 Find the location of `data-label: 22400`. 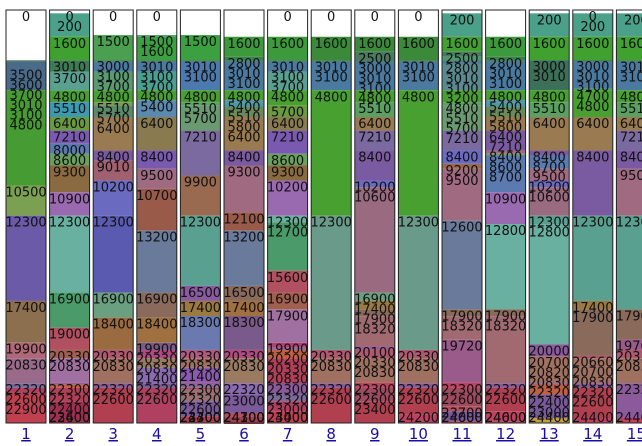

data-label: 22400 is located at coordinates (69, 410).